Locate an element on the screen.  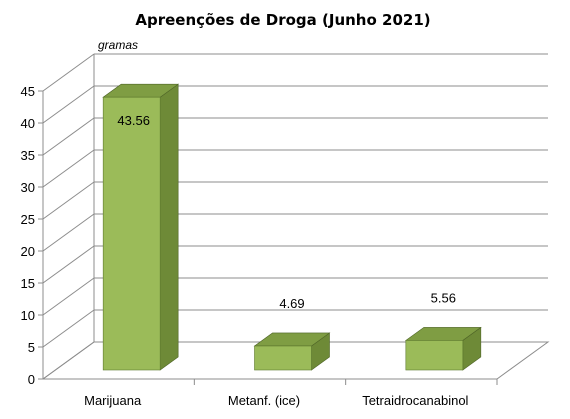
y-tick-label-5: 25 is located at coordinates (28, 219).